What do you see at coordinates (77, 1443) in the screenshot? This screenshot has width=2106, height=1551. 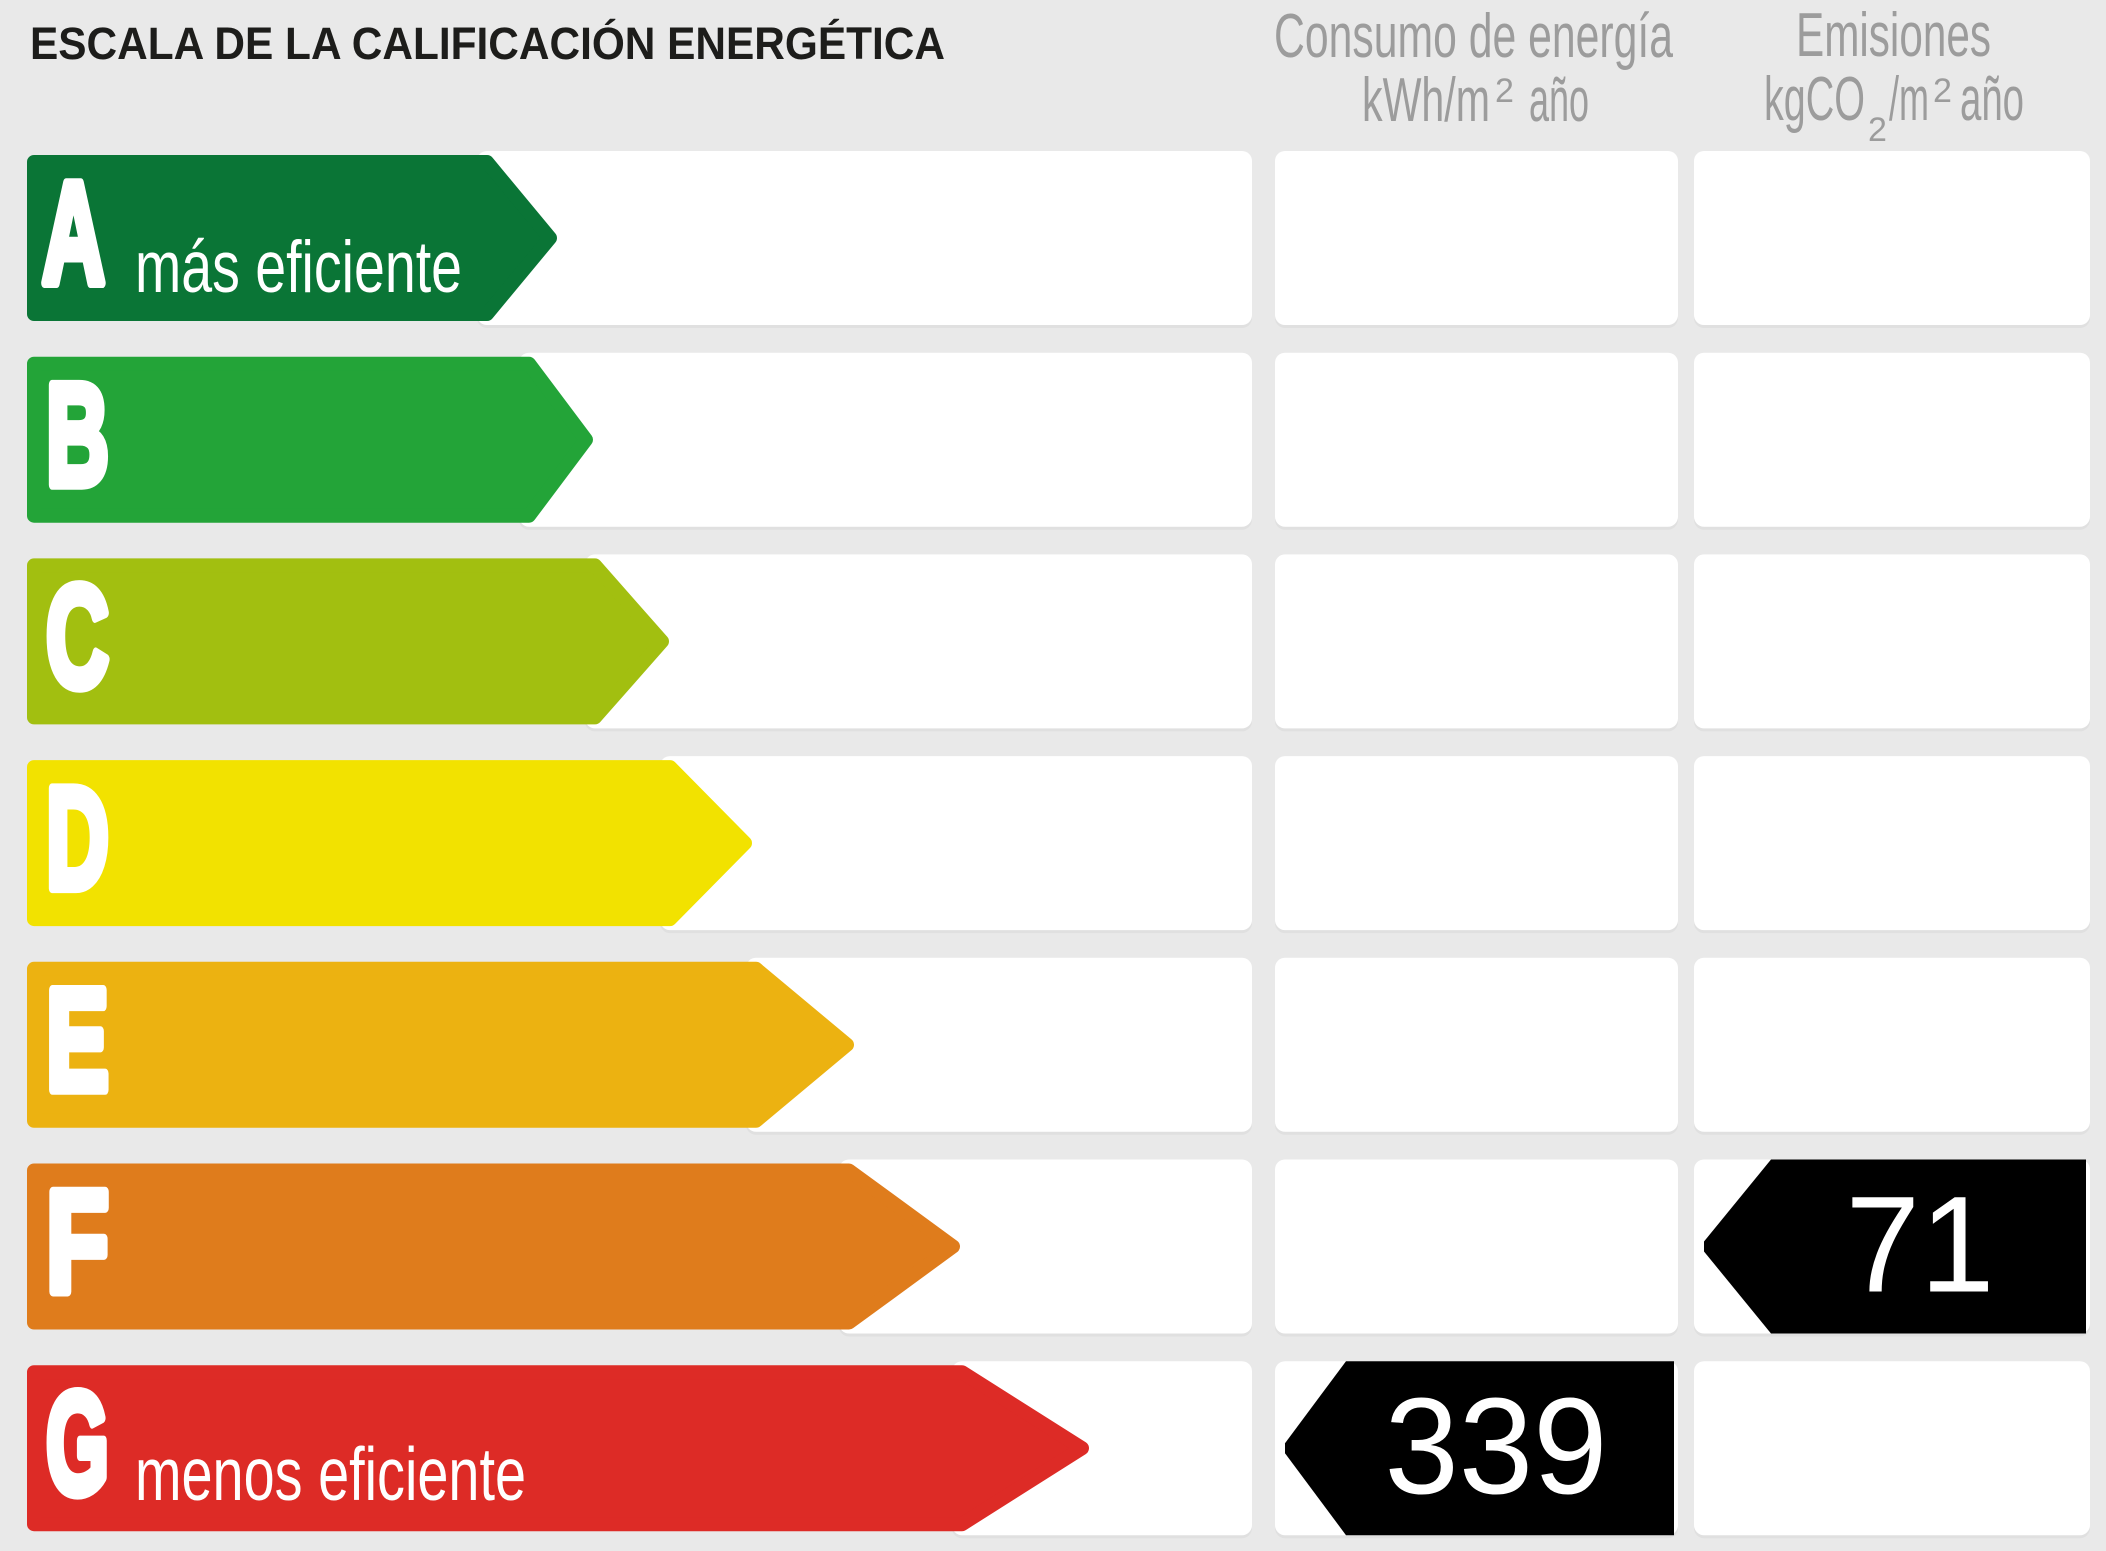 I see `svg-text: G` at bounding box center [77, 1443].